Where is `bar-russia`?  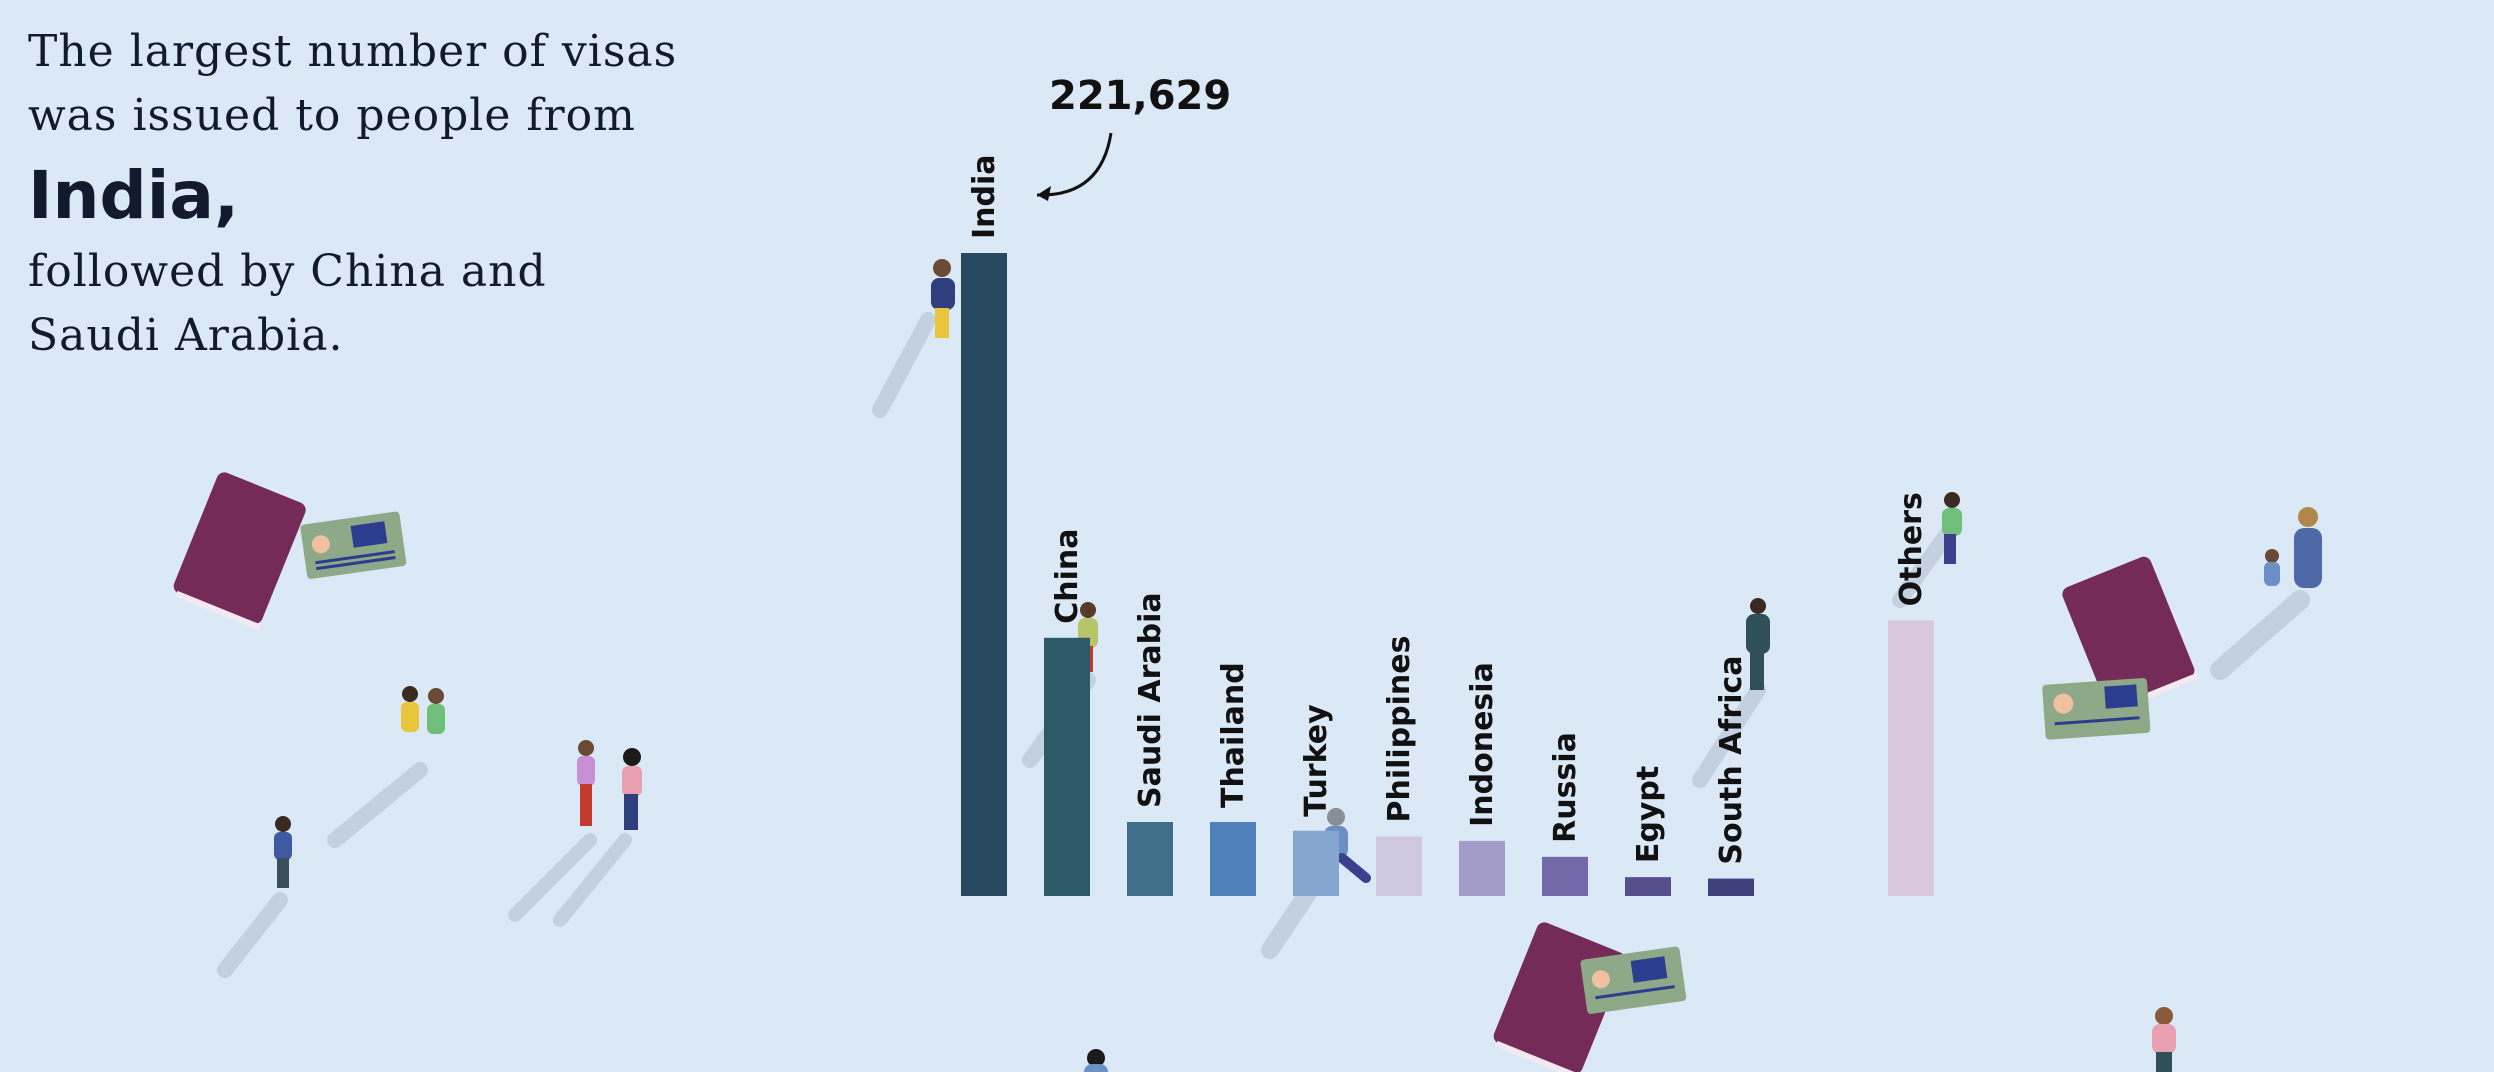
bar-russia is located at coordinates (1565, 876).